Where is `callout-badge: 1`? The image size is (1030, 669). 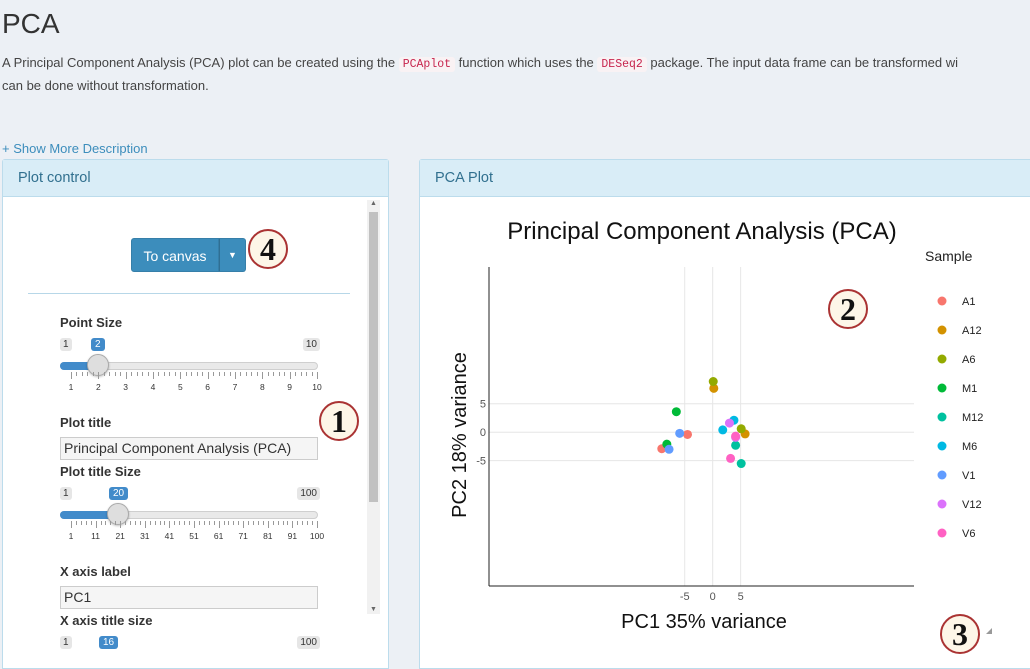 callout-badge: 1 is located at coordinates (339, 421).